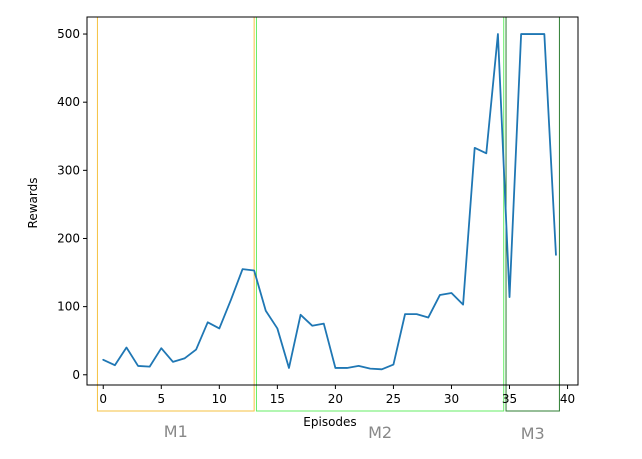 This screenshot has height=459, width=642. What do you see at coordinates (451, 399) in the screenshot?
I see `x-tick-label: 30` at bounding box center [451, 399].